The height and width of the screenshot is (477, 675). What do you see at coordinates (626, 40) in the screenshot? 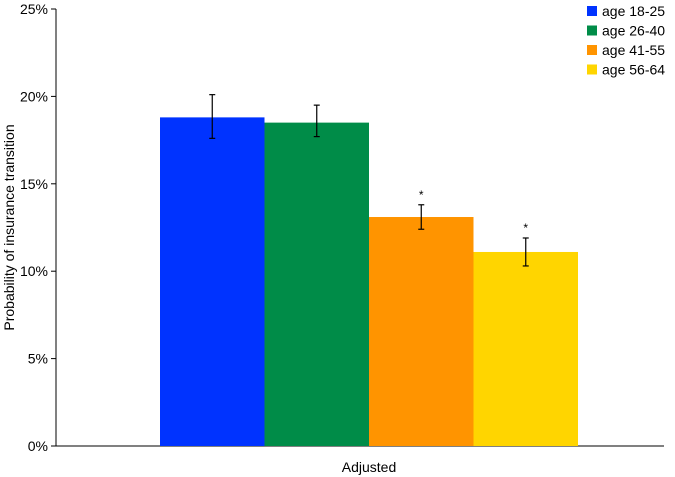
I see `legend: age 18-25 age 26-40 age 41-55 age 56-64` at bounding box center [626, 40].